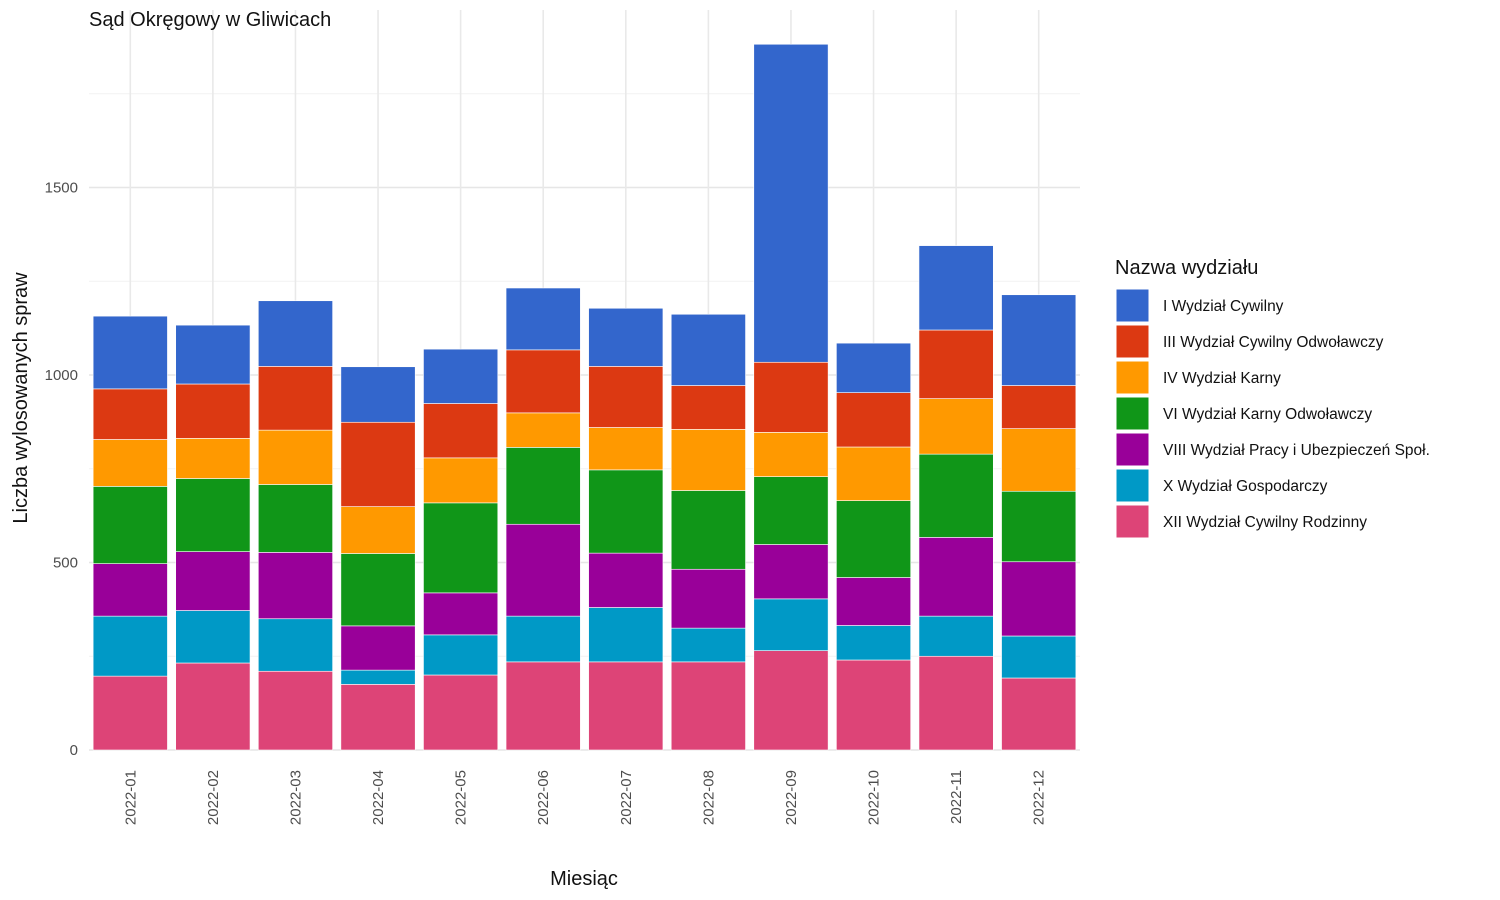 The width and height of the screenshot is (1500, 900). What do you see at coordinates (1273, 342) in the screenshot?
I see `legend-label: III Wydział Cywilny Odwoławczy` at bounding box center [1273, 342].